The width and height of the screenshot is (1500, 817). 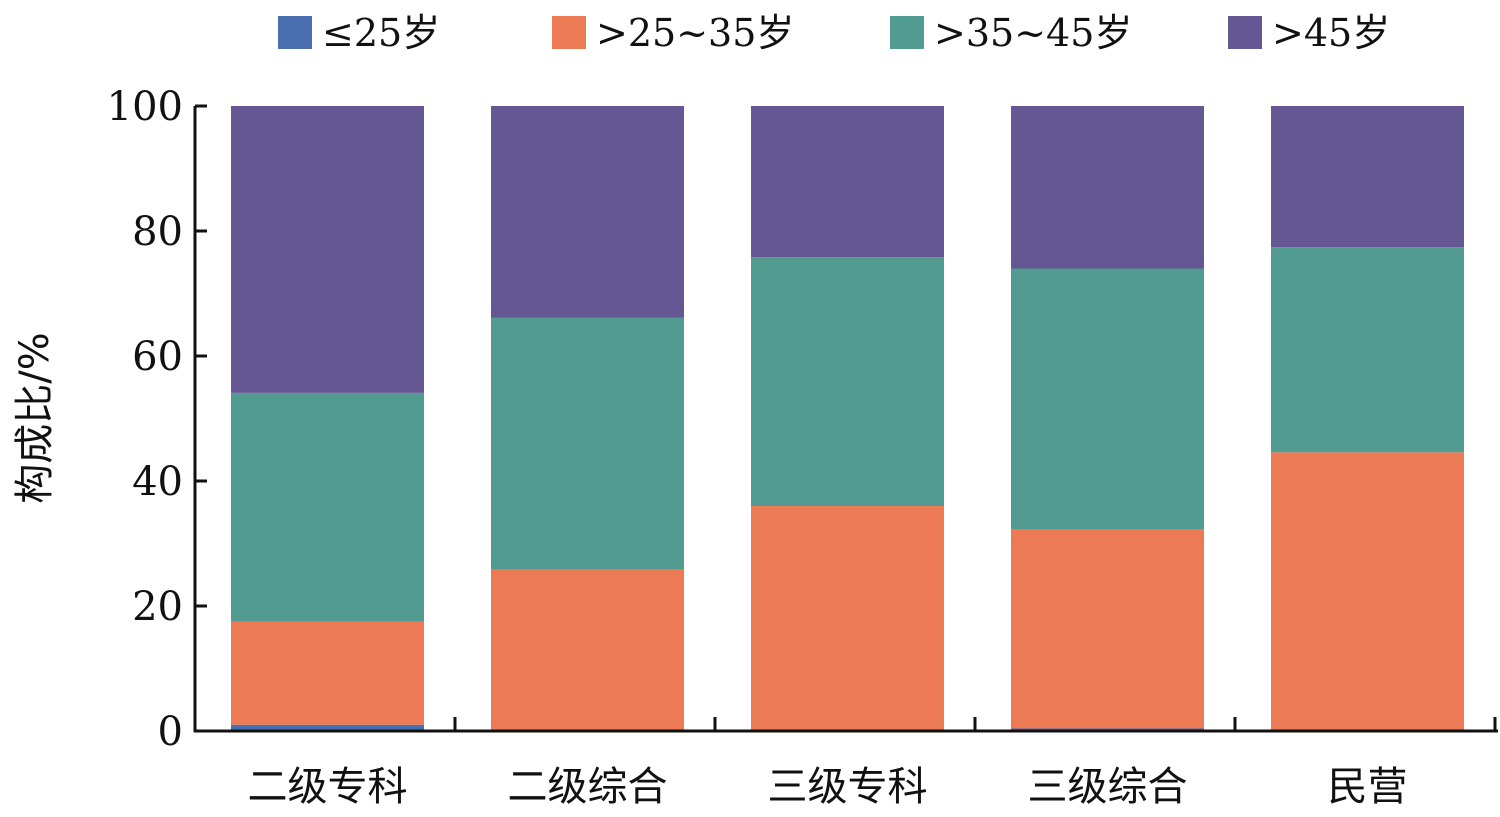 I want to click on x-category-label: 三级综合, so click(x=1108, y=787).